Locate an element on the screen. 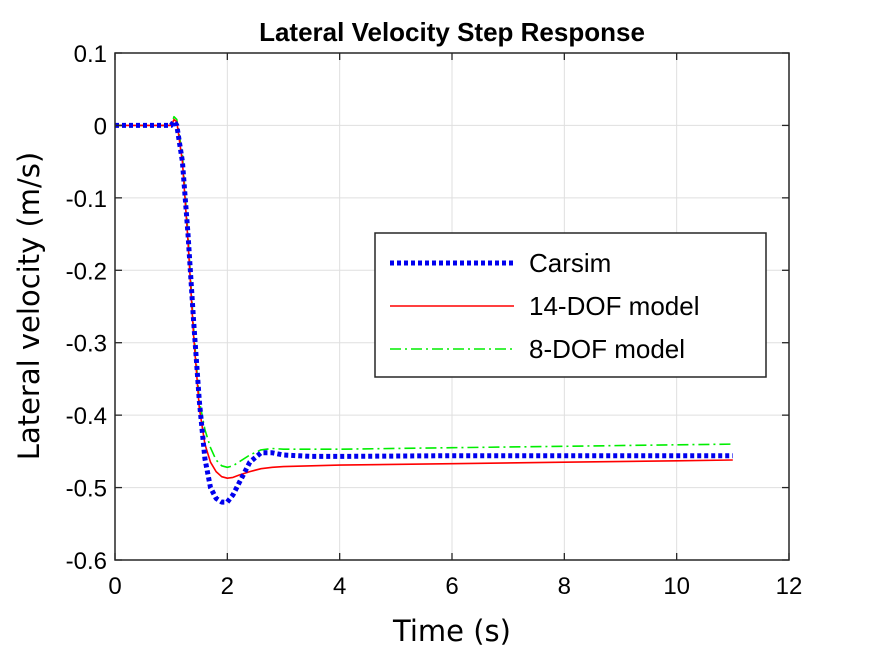  y-tick-label: -0.4 is located at coordinates (86, 416).